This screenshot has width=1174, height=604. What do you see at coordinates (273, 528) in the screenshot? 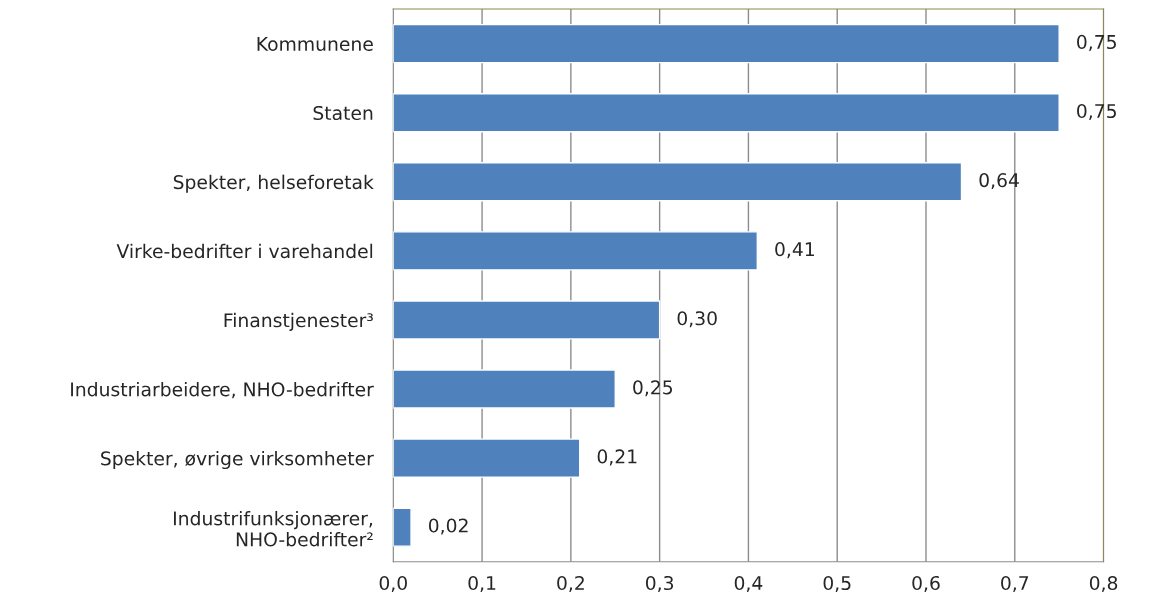
I see `y-tick-label: Industrifunksjonærer, NHO-bedrifter²` at bounding box center [273, 528].